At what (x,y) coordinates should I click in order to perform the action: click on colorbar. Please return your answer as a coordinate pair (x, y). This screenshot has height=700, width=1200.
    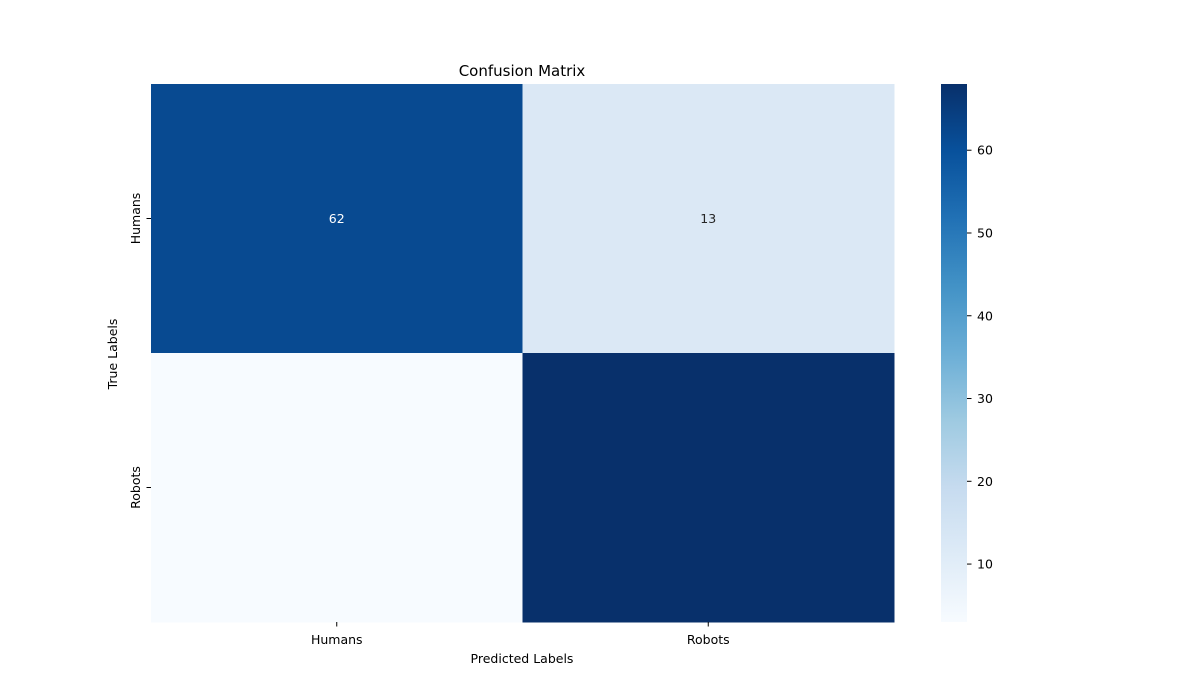
    Looking at the image, I should click on (954, 353).